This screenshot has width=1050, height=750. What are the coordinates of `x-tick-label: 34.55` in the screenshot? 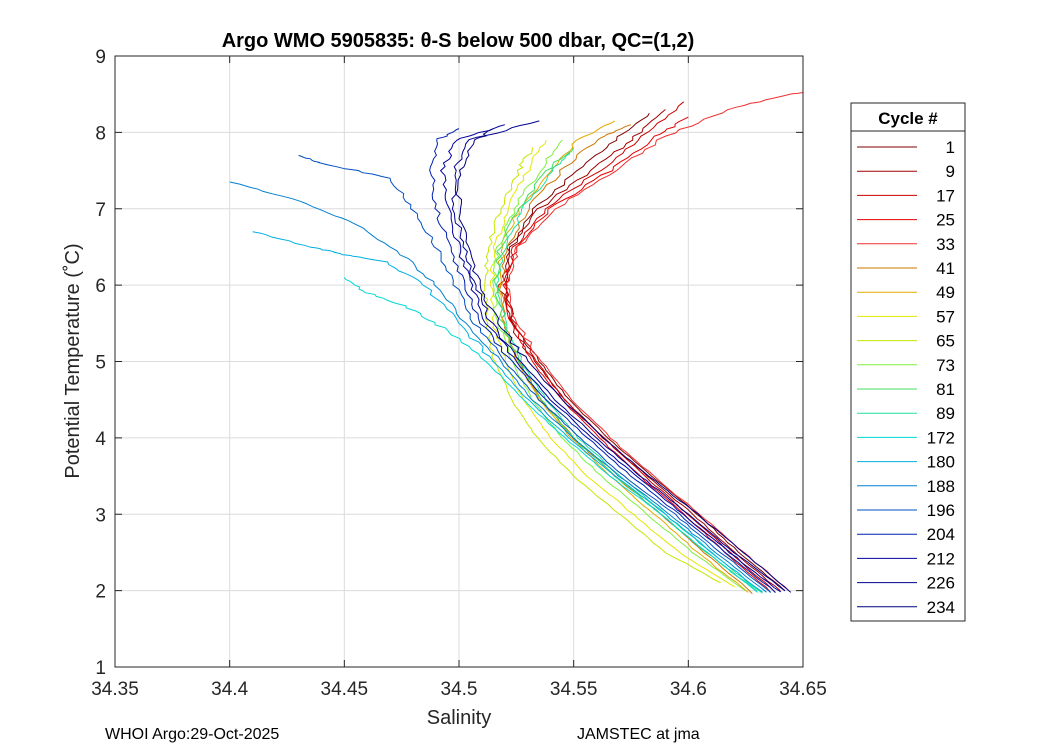 It's located at (574, 689).